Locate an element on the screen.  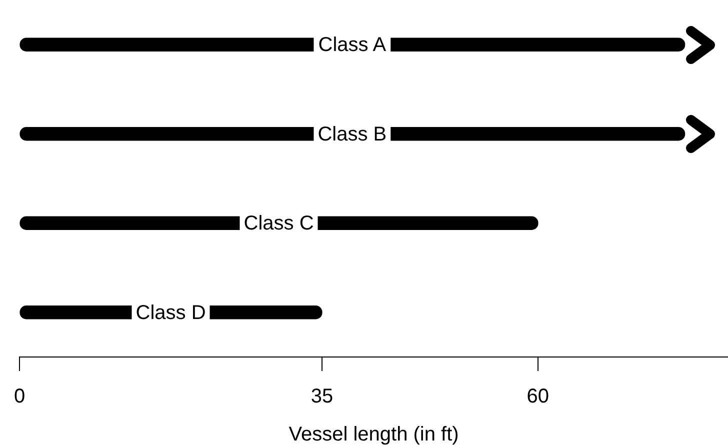
y-tick-label: Class A is located at coordinates (352, 45).